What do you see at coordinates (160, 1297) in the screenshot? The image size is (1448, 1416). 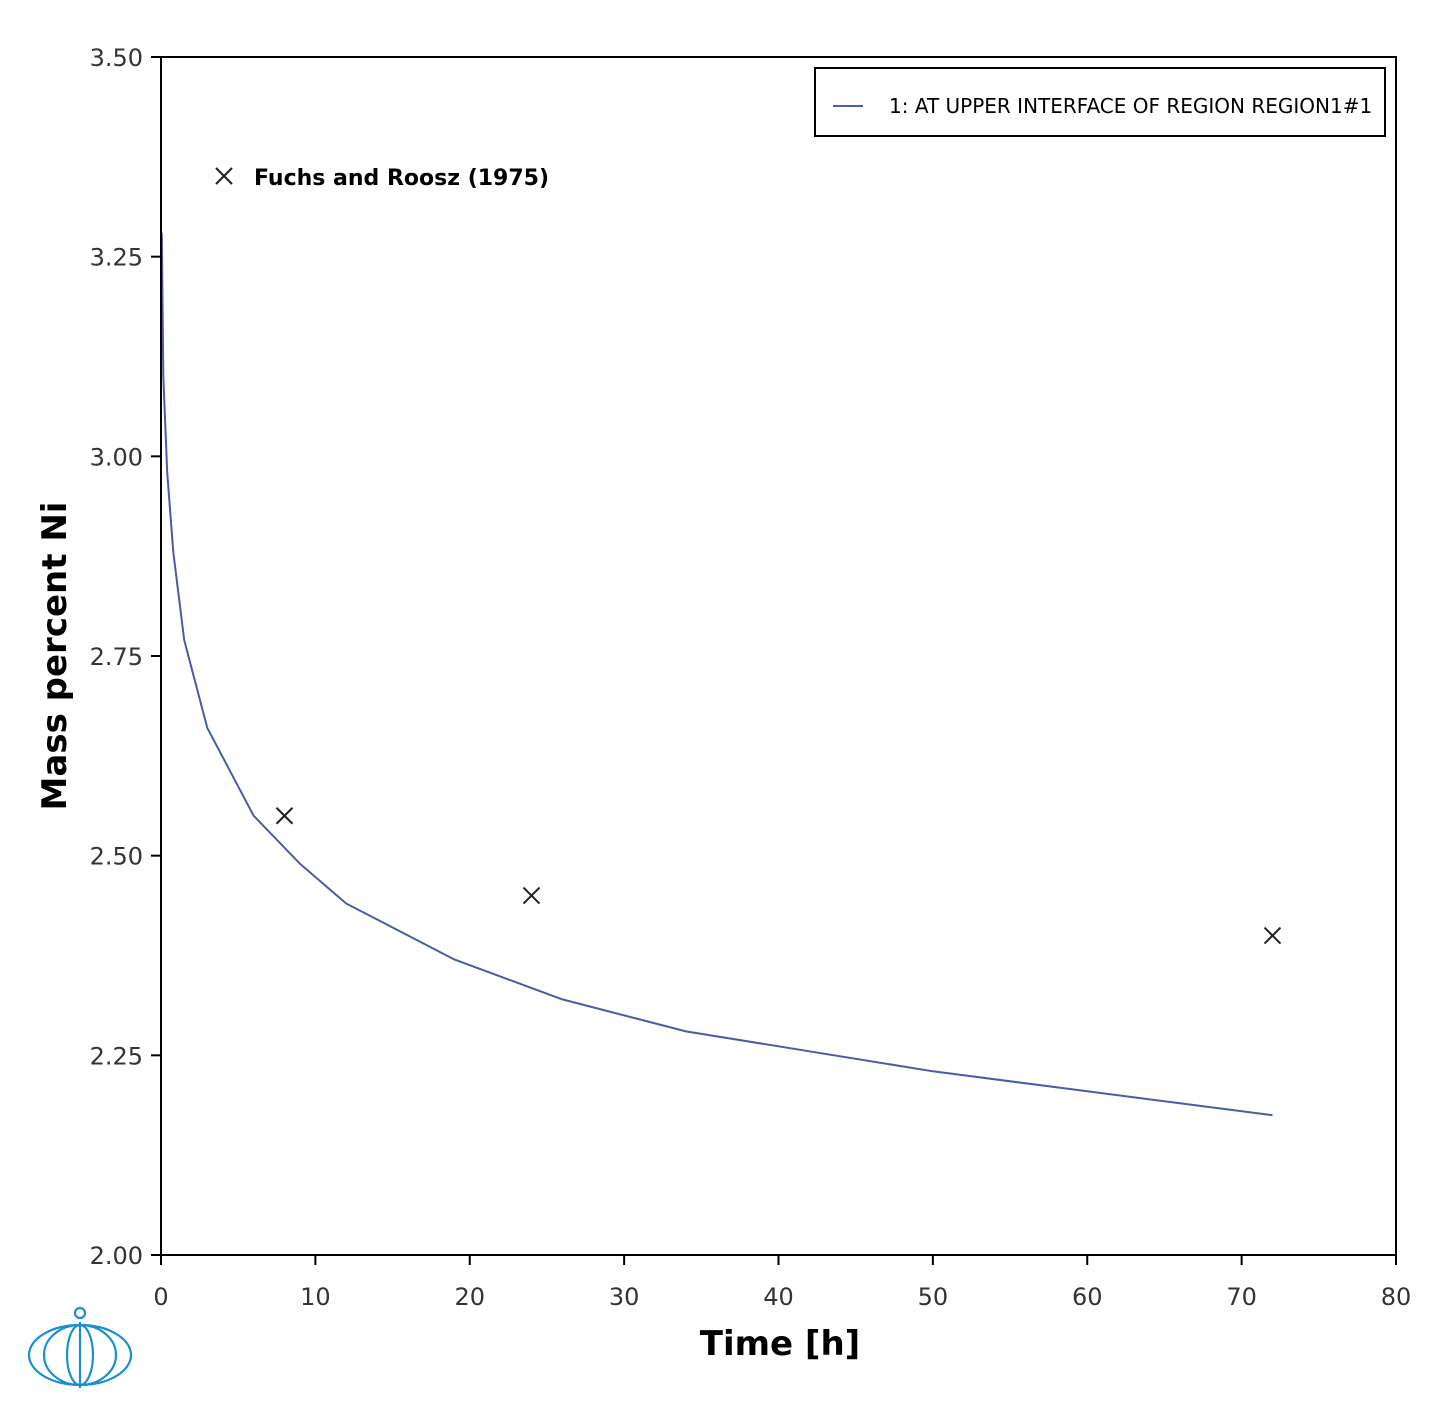 I see `x-tick-label: 0` at bounding box center [160, 1297].